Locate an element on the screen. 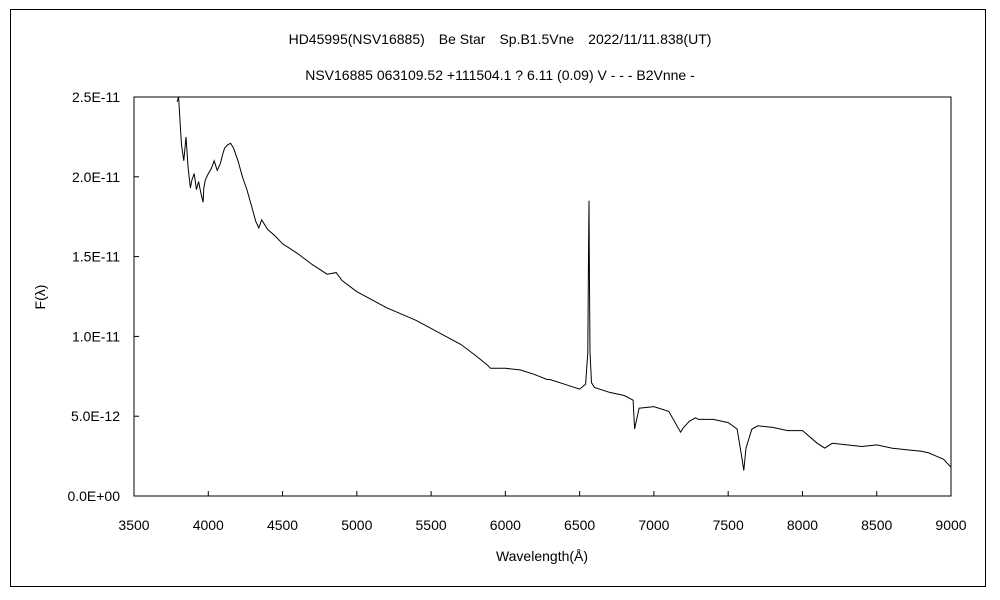 Image resolution: width=1000 pixels, height=600 pixels. x-tick-label: 4000 is located at coordinates (208, 525).